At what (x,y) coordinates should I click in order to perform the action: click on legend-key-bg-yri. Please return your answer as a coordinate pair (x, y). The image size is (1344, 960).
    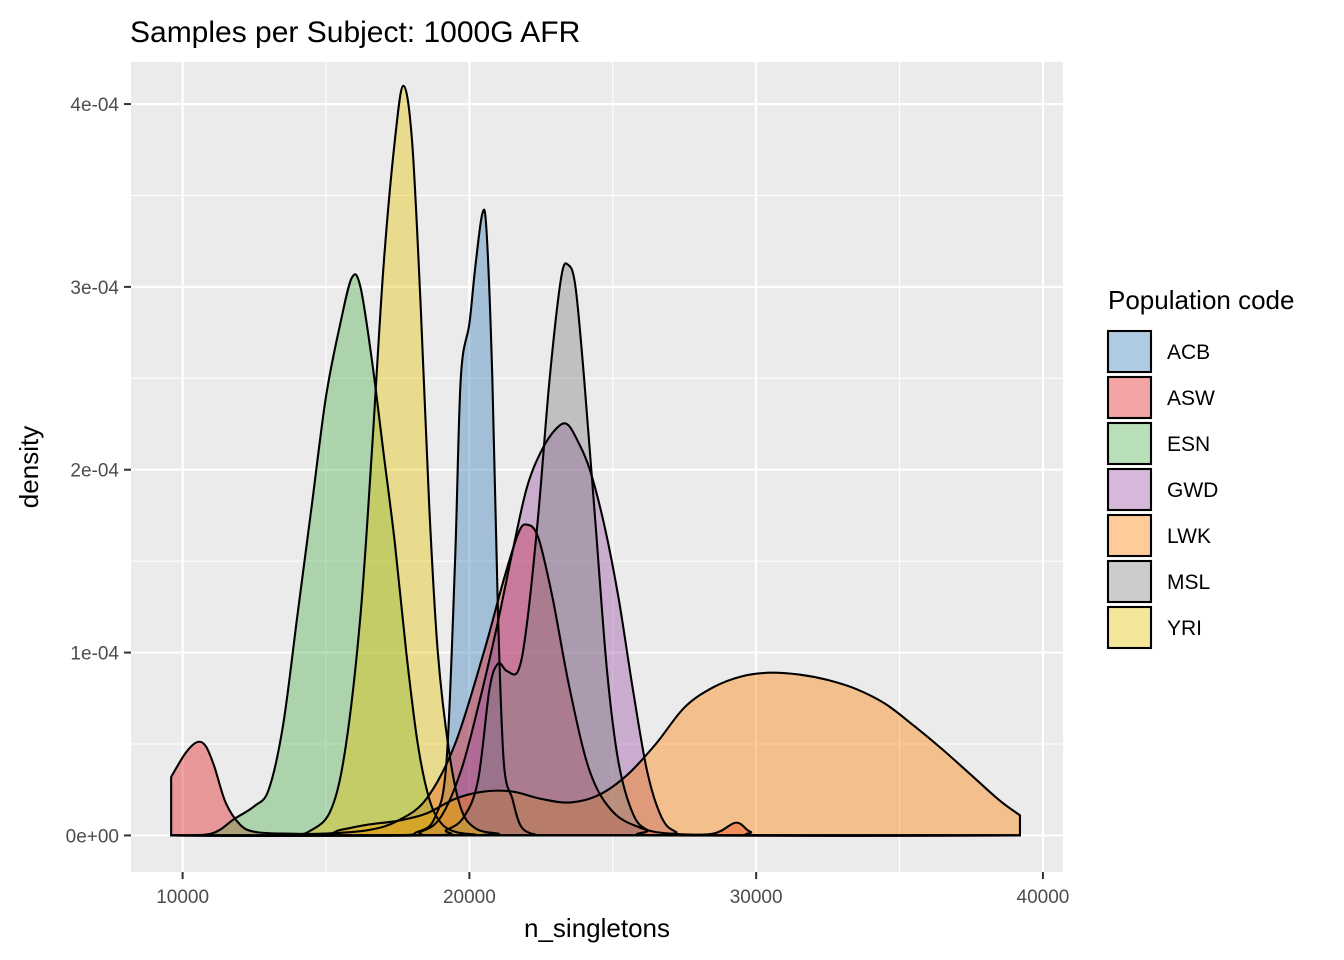
    Looking at the image, I should click on (1129, 627).